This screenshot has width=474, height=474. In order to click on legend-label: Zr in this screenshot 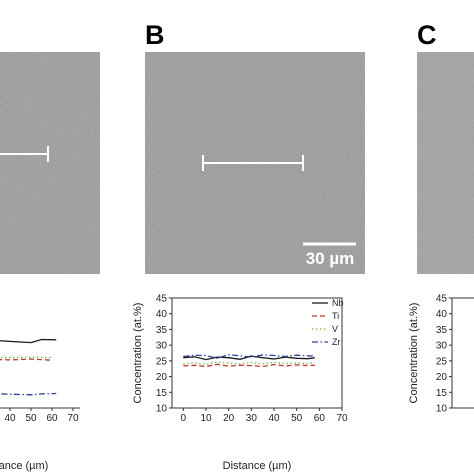, I will do `click(336, 342)`.